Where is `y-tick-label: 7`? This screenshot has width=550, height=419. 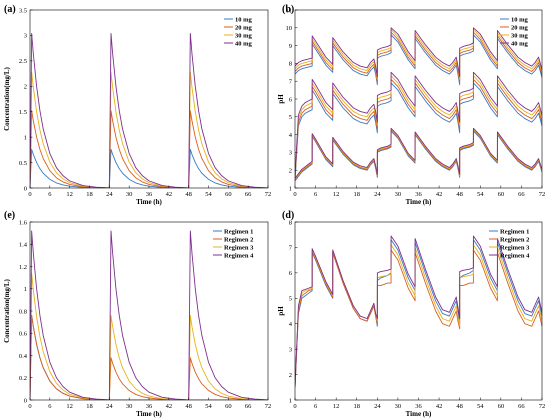
y-tick-label: 7 is located at coordinates (291, 248).